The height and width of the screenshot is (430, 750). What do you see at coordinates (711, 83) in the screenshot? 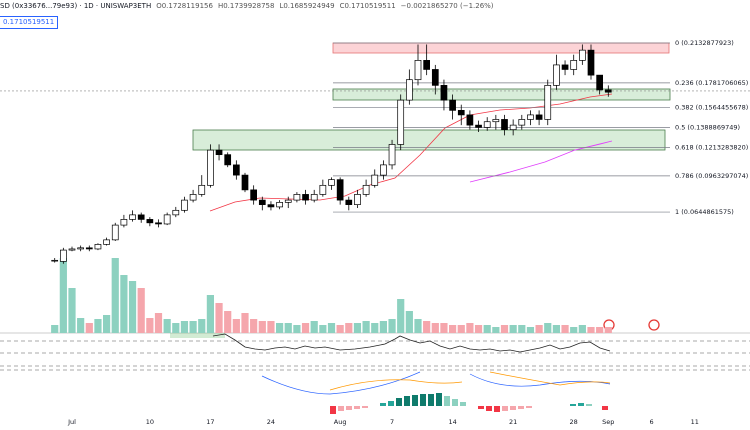
I see `fib-label: 0.236 (0.1781706065)` at bounding box center [711, 83].